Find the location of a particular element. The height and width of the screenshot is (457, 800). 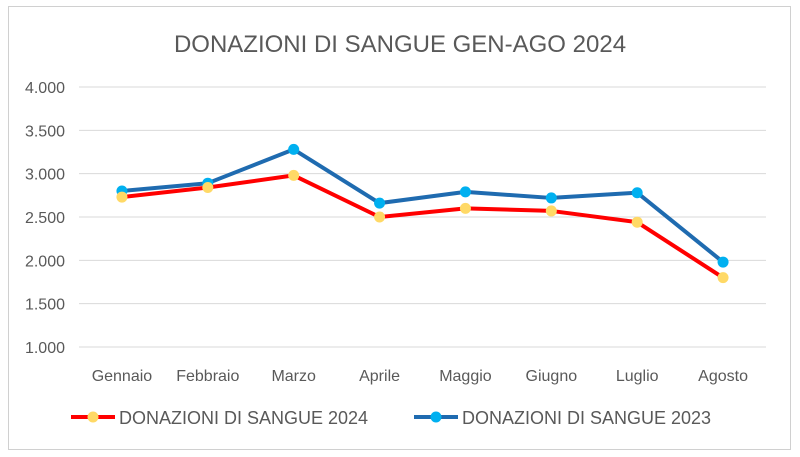

legend-item: DONAZIONI DI SANGUE 2023 is located at coordinates (562, 418).